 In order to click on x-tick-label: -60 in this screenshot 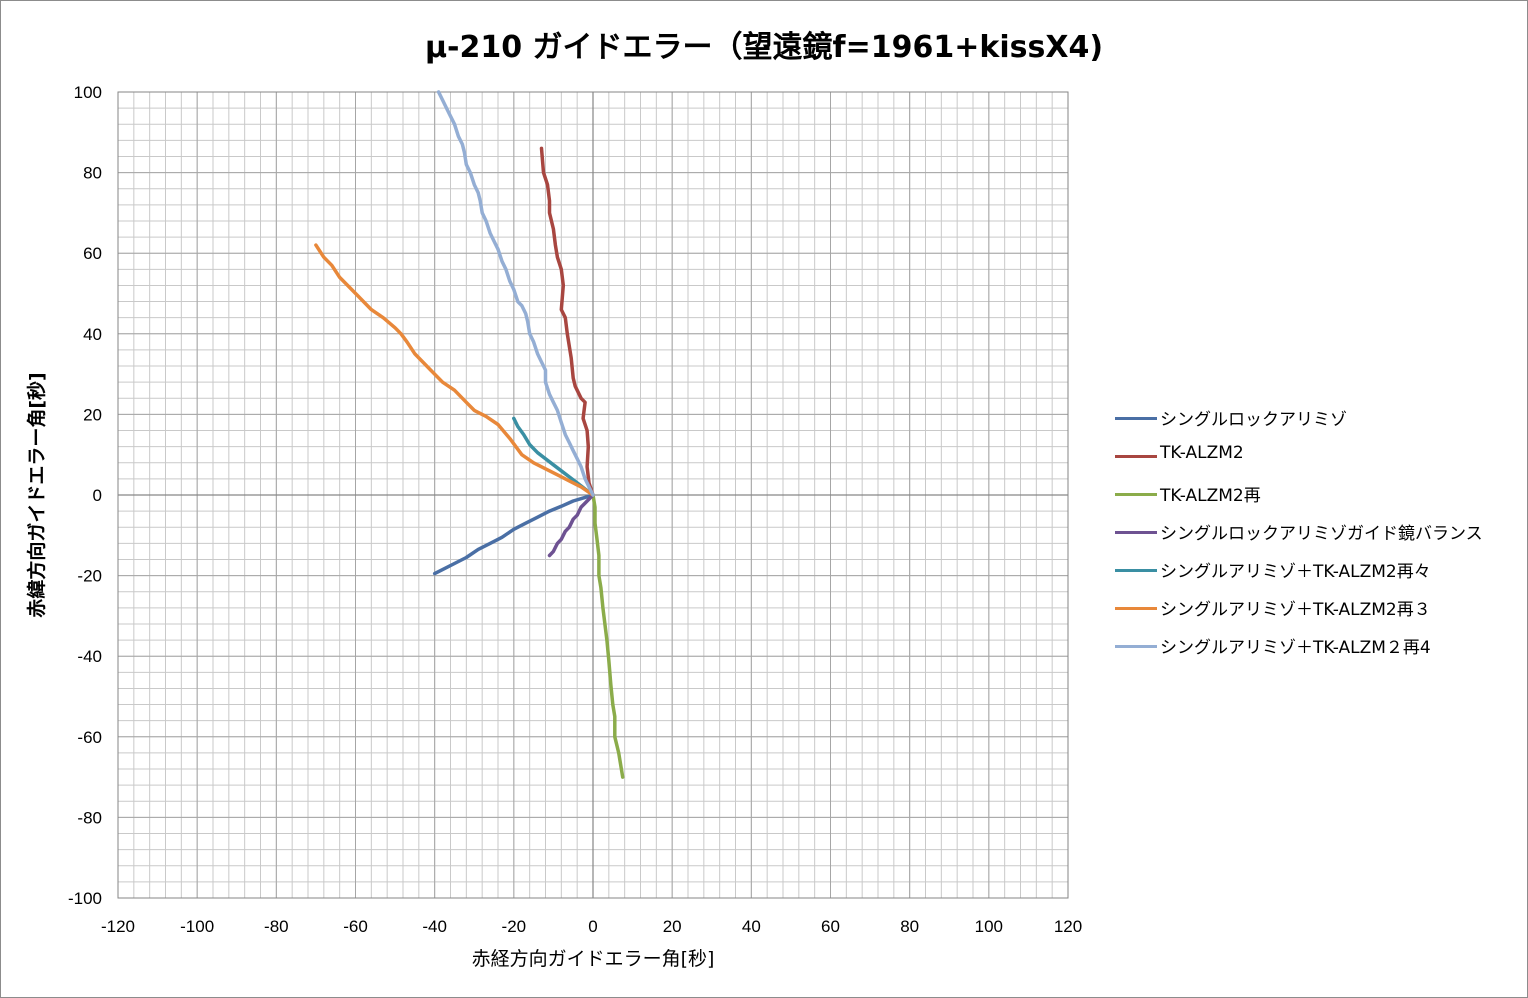, I will do `click(355, 926)`.